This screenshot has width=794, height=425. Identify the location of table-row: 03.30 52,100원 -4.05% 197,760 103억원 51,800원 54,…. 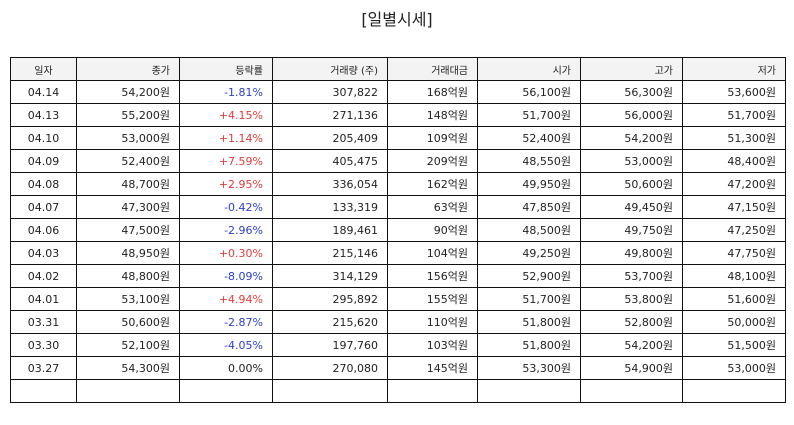
(398, 345).